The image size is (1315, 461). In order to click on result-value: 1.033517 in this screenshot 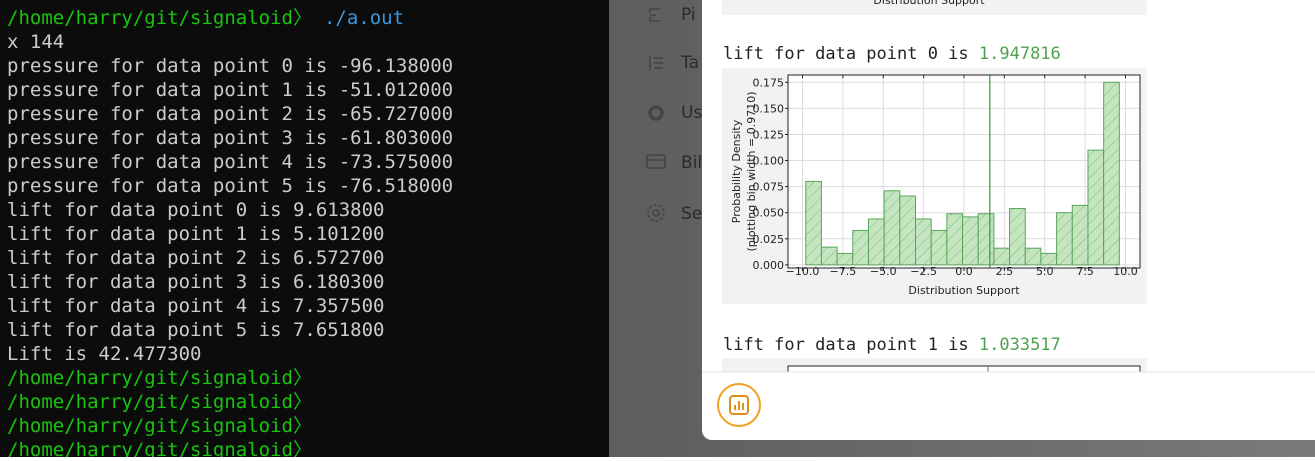, I will do `click(1020, 345)`.